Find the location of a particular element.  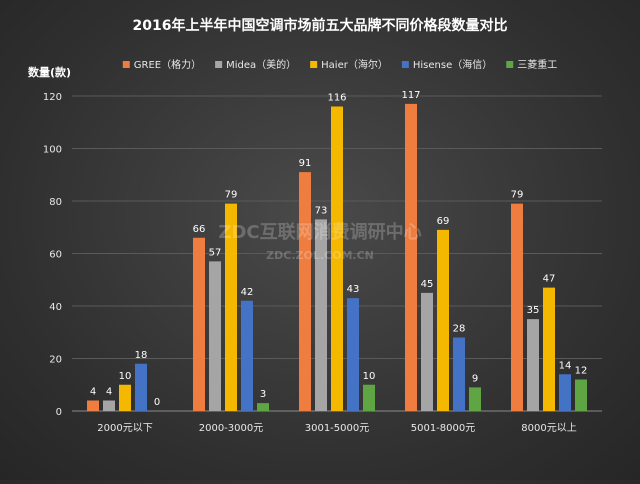

y-tick-label: 40 is located at coordinates (55, 307).